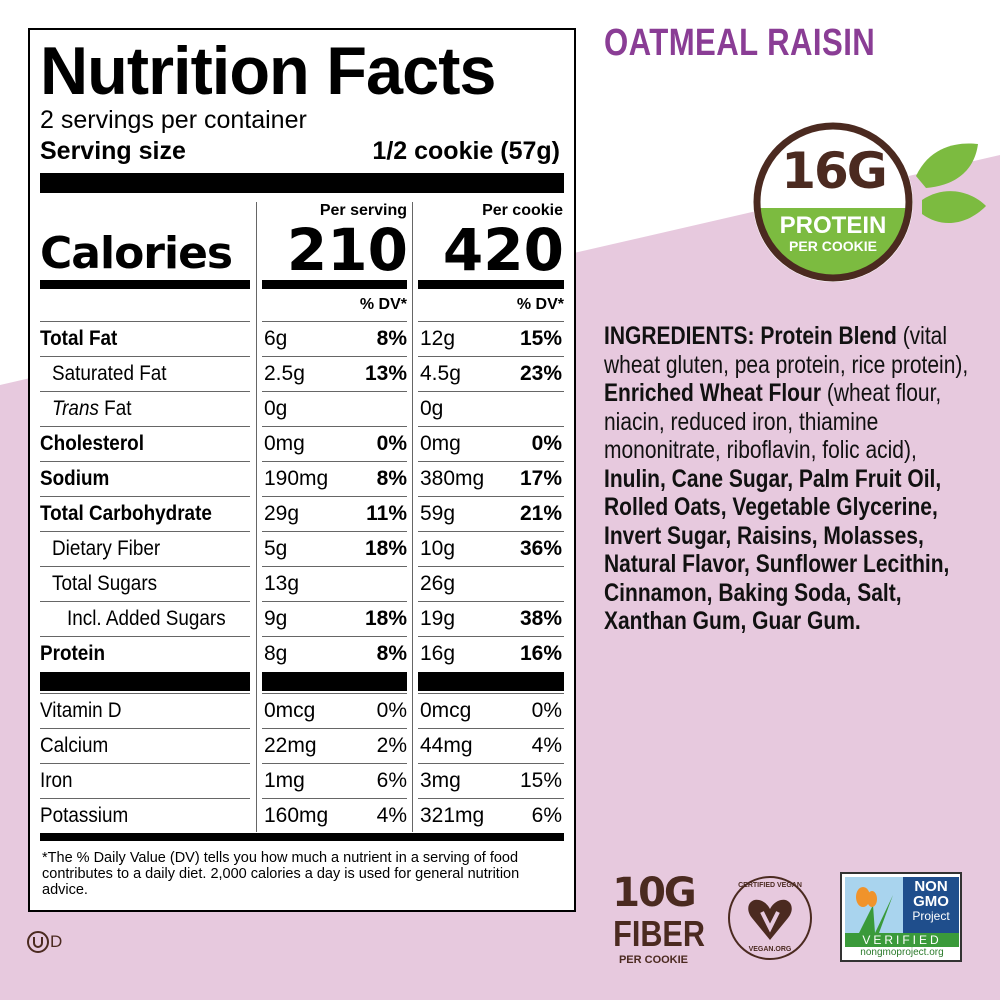 This screenshot has height=1000, width=1000. Describe the element at coordinates (931, 916) in the screenshot. I see `nongmo-line3: Project` at that location.